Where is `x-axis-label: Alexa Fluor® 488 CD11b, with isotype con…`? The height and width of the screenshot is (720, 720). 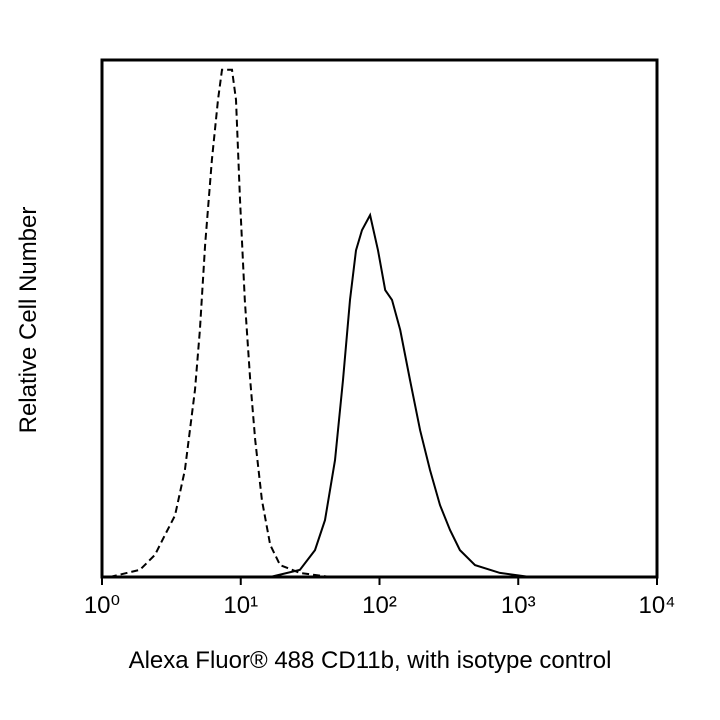
x-axis-label: Alexa Fluor® 488 CD11b, with isotype con… is located at coordinates (370, 660).